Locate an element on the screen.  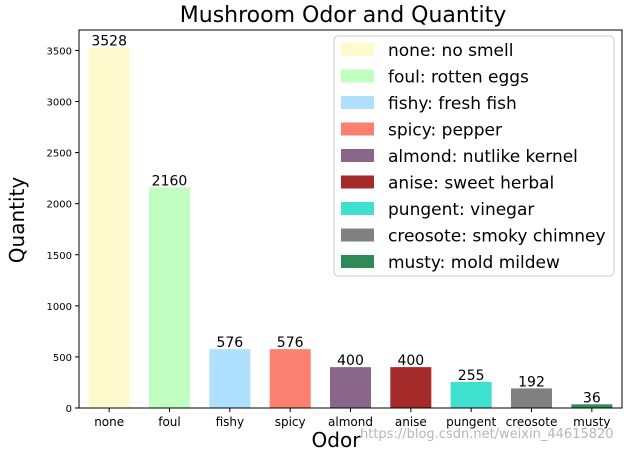
x-tick-label-none: none is located at coordinates (109, 422).